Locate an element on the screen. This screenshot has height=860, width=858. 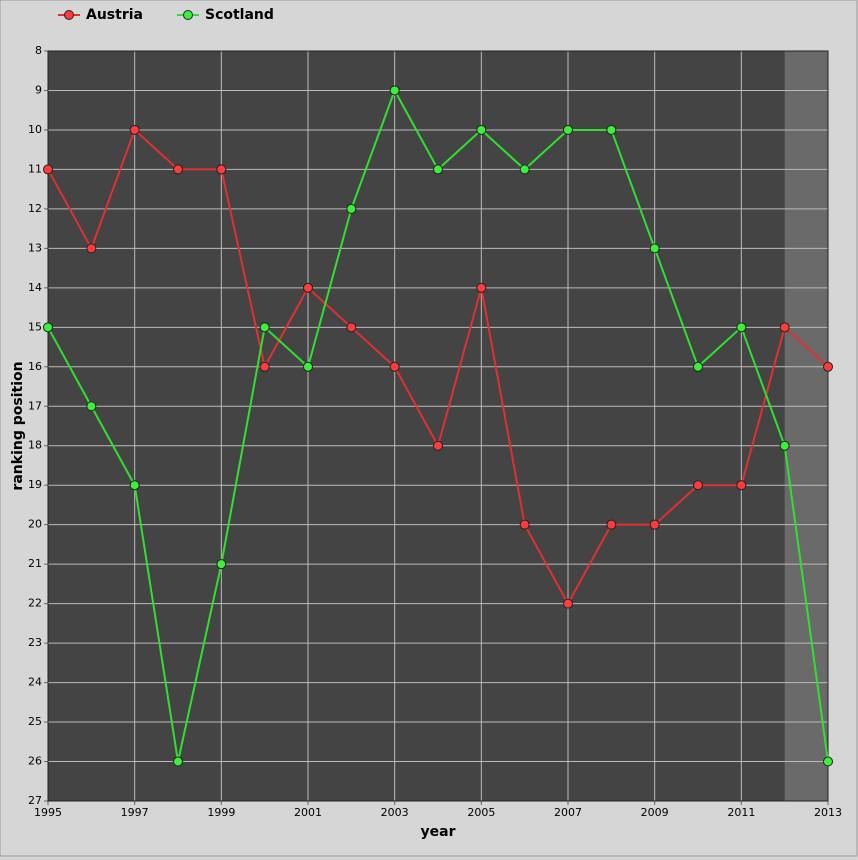
y-axis-label: ranking position is located at coordinates (18, 425).